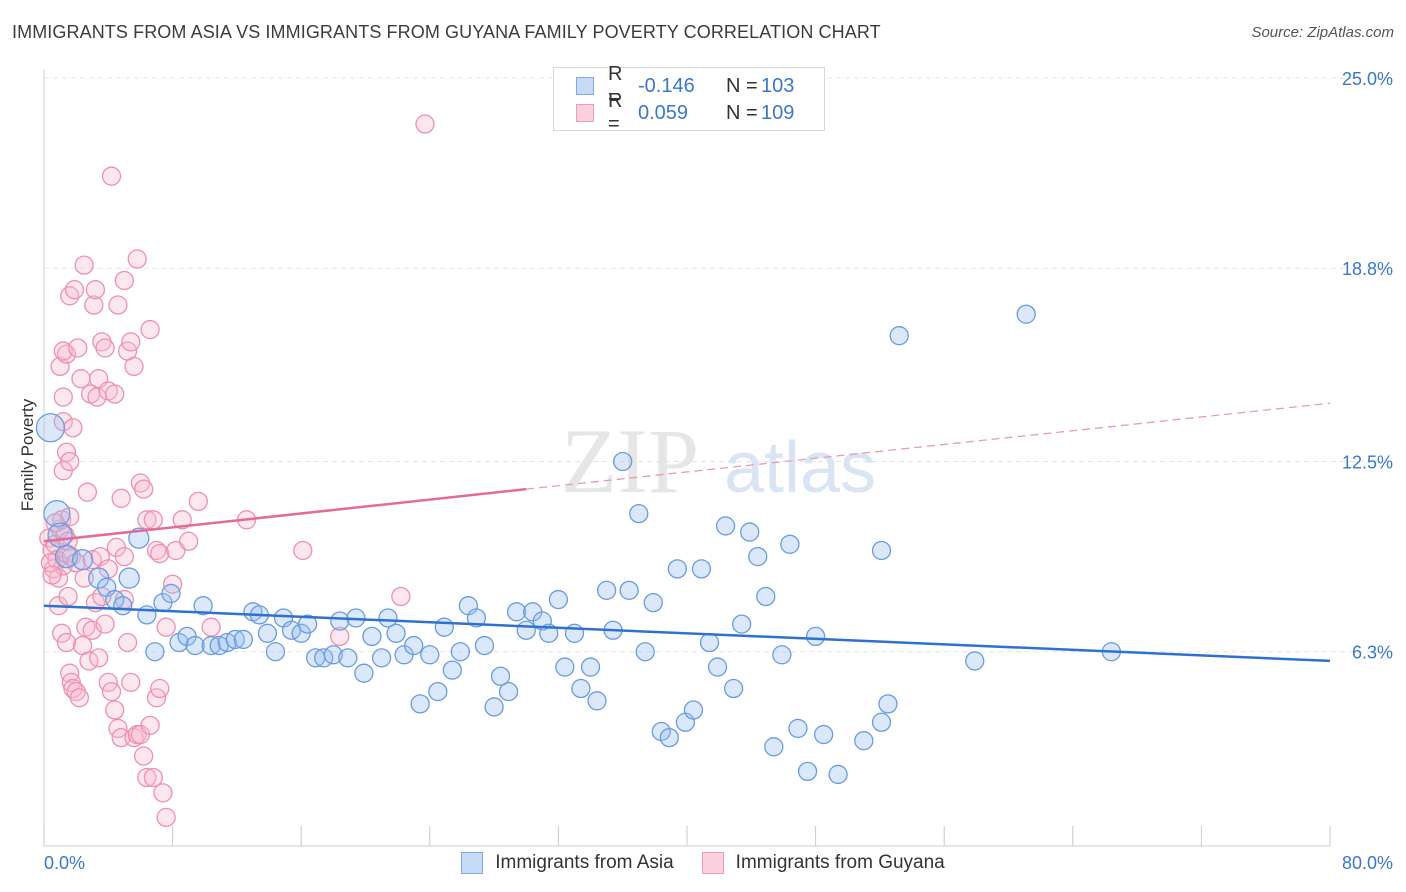 This screenshot has width=1406, height=892. What do you see at coordinates (840, 862) in the screenshot?
I see `legend-label-guyana: Immigrants from Guyana` at bounding box center [840, 862].